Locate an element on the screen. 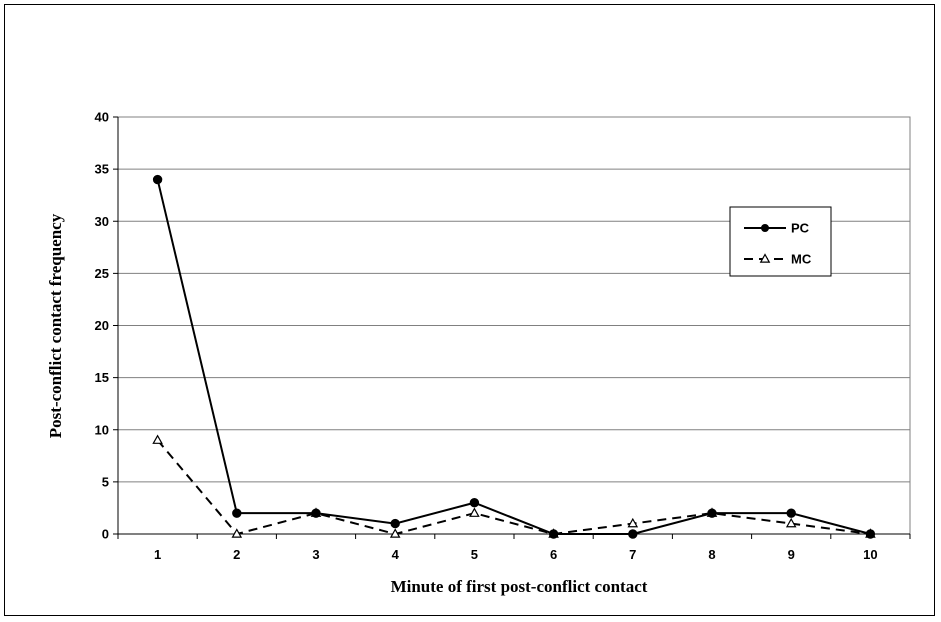  legend-box is located at coordinates (780, 241).